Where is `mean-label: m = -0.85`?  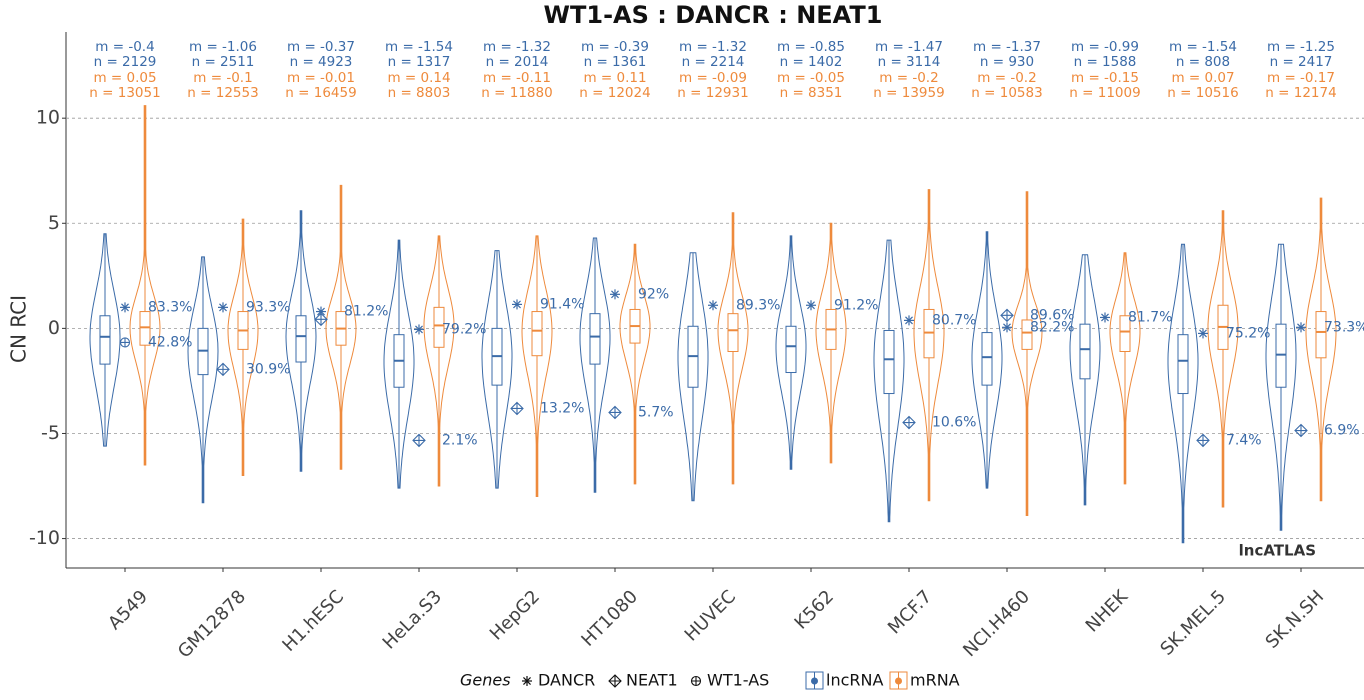 mean-label: m = -0.85 is located at coordinates (811, 47).